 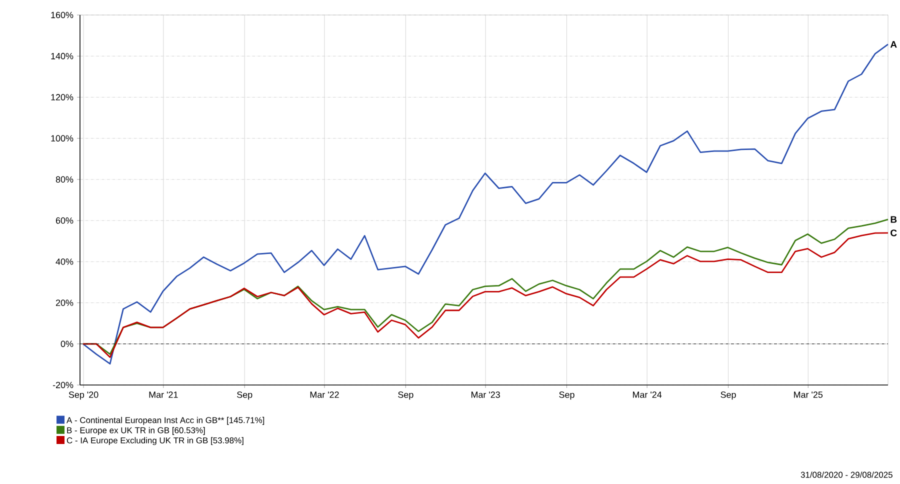 I want to click on y-tick-label: 80%, so click(x=65, y=179).